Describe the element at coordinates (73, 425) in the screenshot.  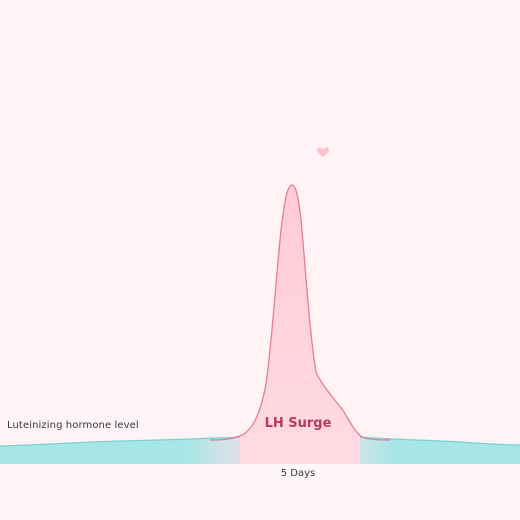
I see `hormone-level-label: Luteinizing hormone level` at that location.